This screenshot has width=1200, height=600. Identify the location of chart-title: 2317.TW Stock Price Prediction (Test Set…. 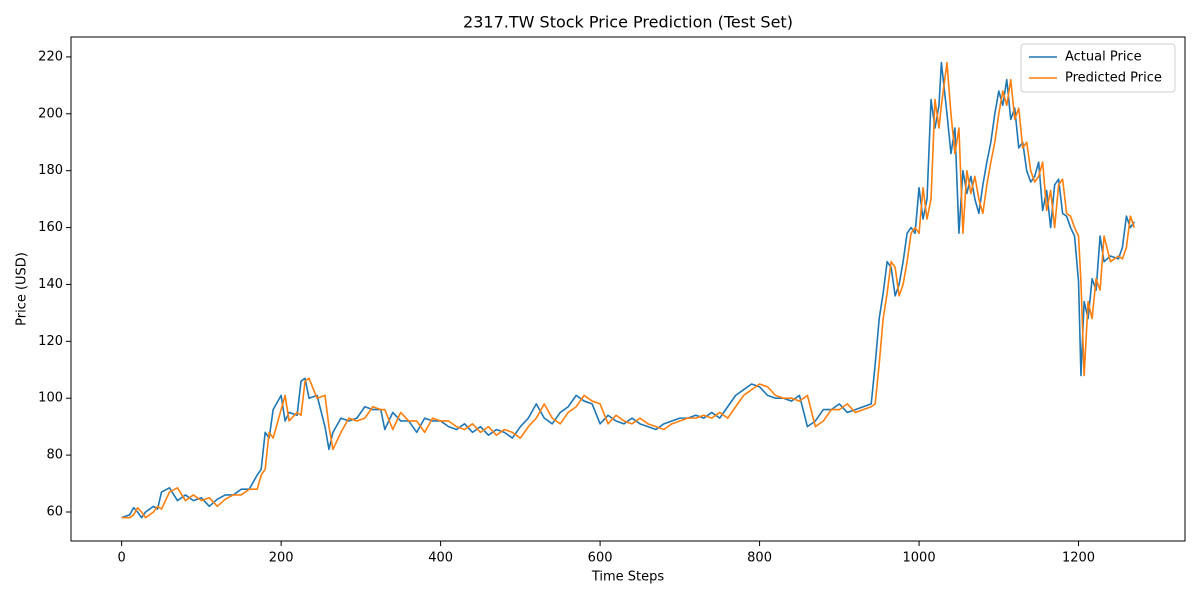
(628, 22).